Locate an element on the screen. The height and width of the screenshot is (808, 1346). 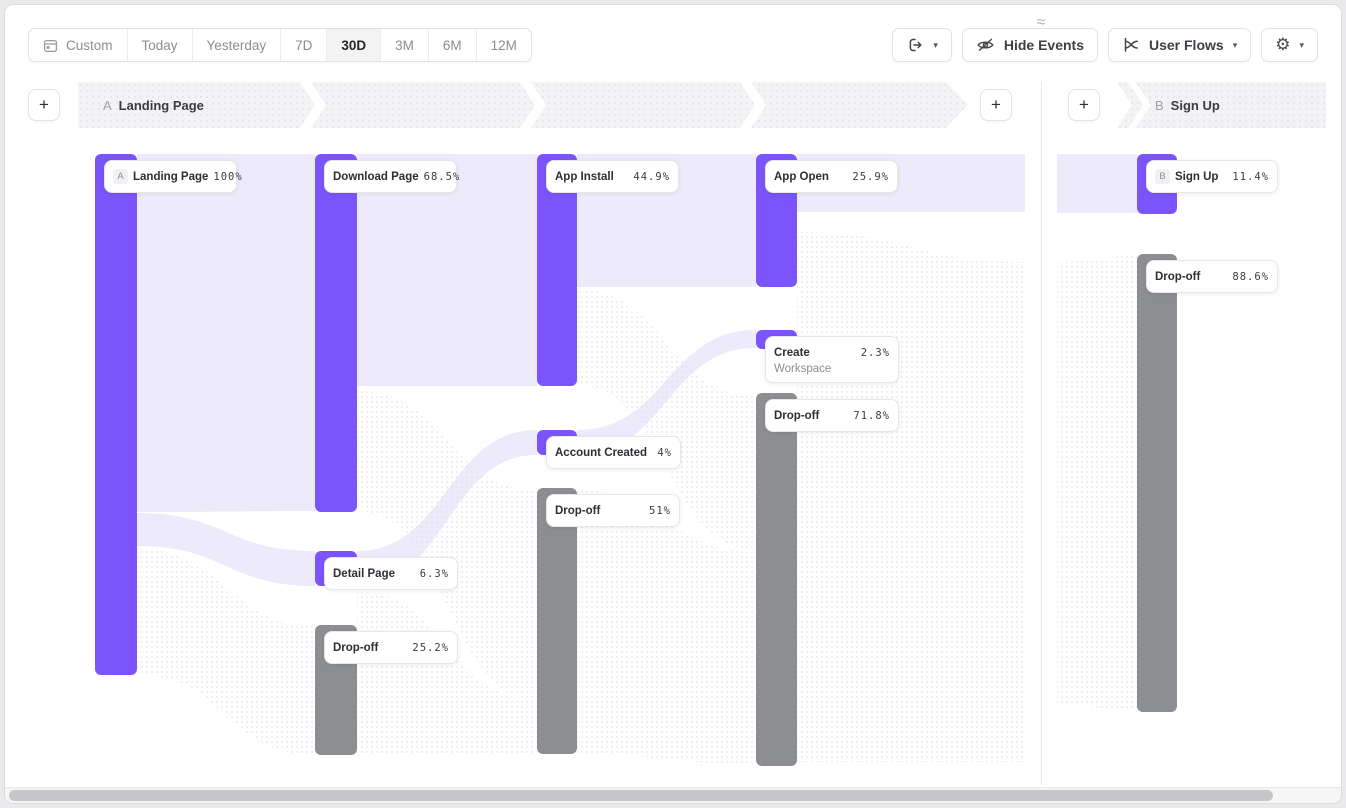
time-range-yesterday: Yesterday is located at coordinates (237, 45).